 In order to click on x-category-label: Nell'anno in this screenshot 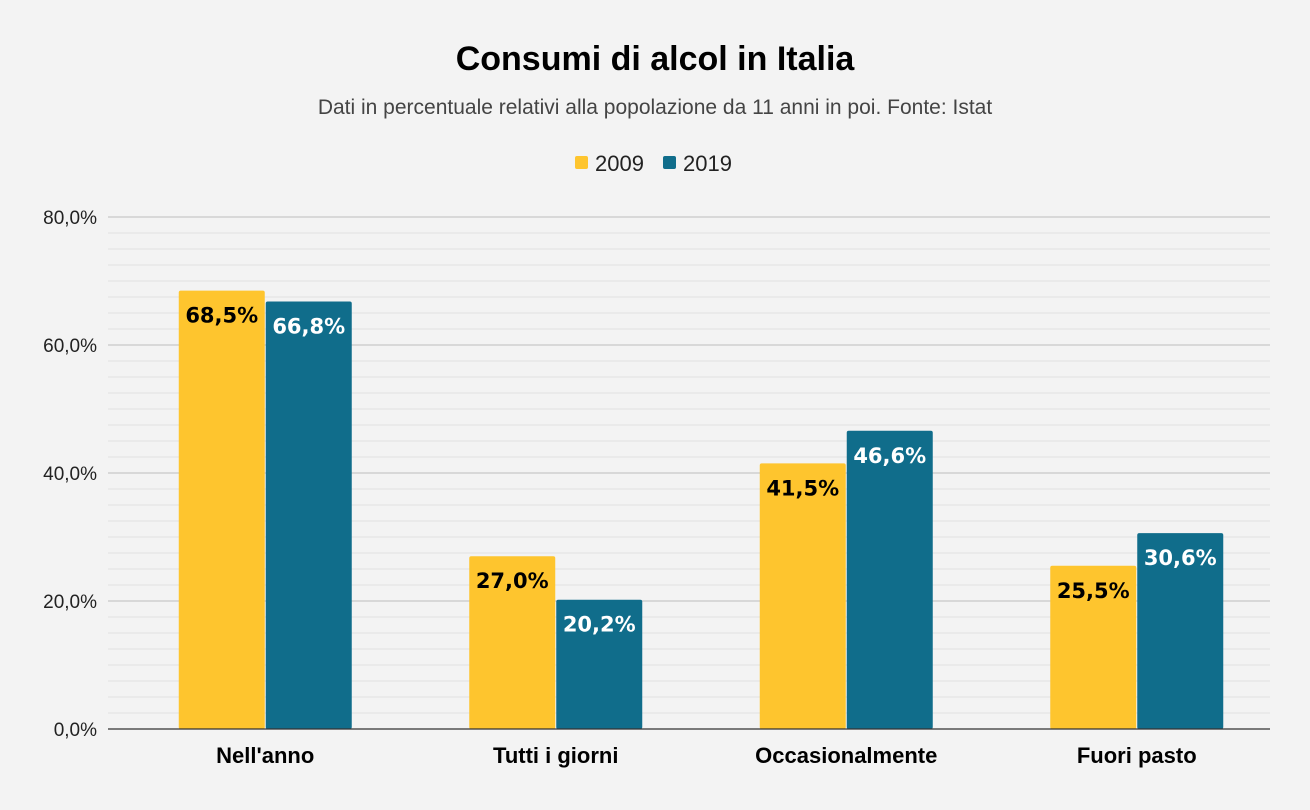, I will do `click(265, 755)`.